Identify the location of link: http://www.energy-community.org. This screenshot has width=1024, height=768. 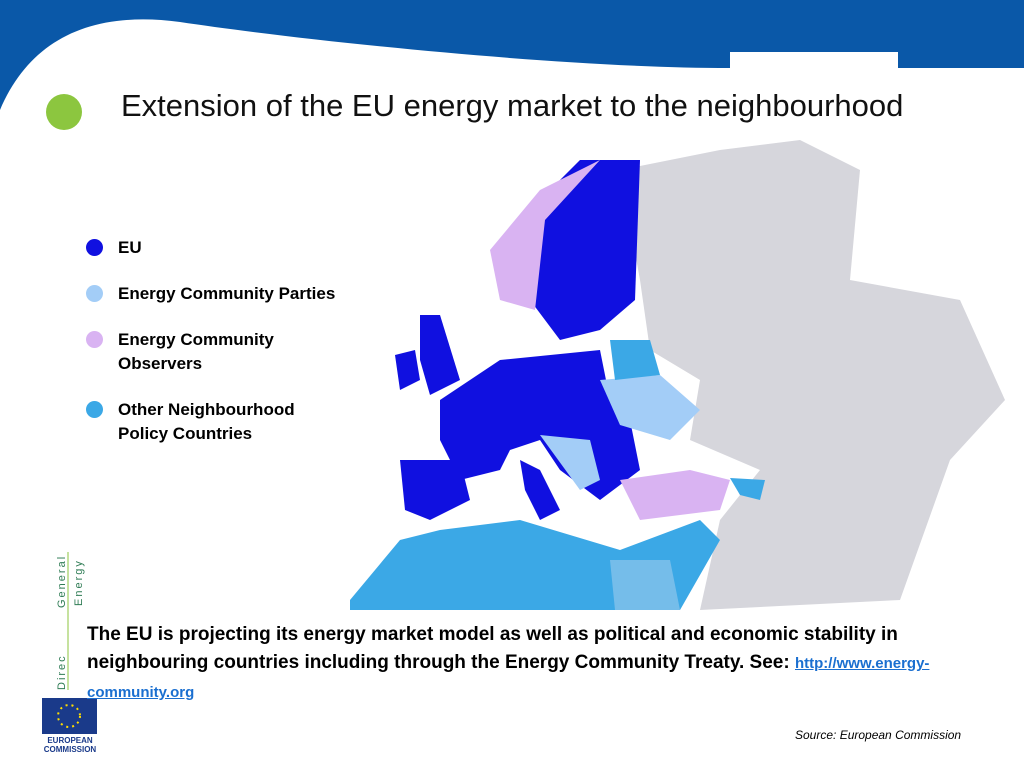
(508, 678).